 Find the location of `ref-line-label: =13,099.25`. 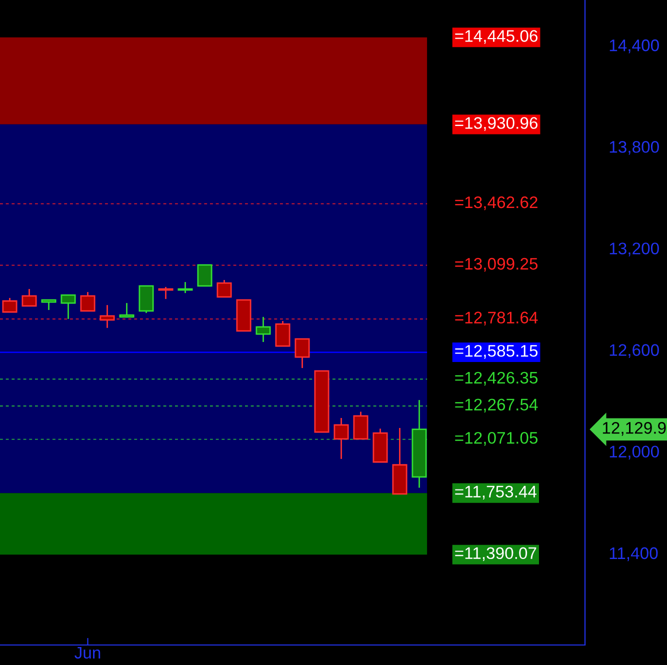

ref-line-label: =13,099.25 is located at coordinates (496, 265).